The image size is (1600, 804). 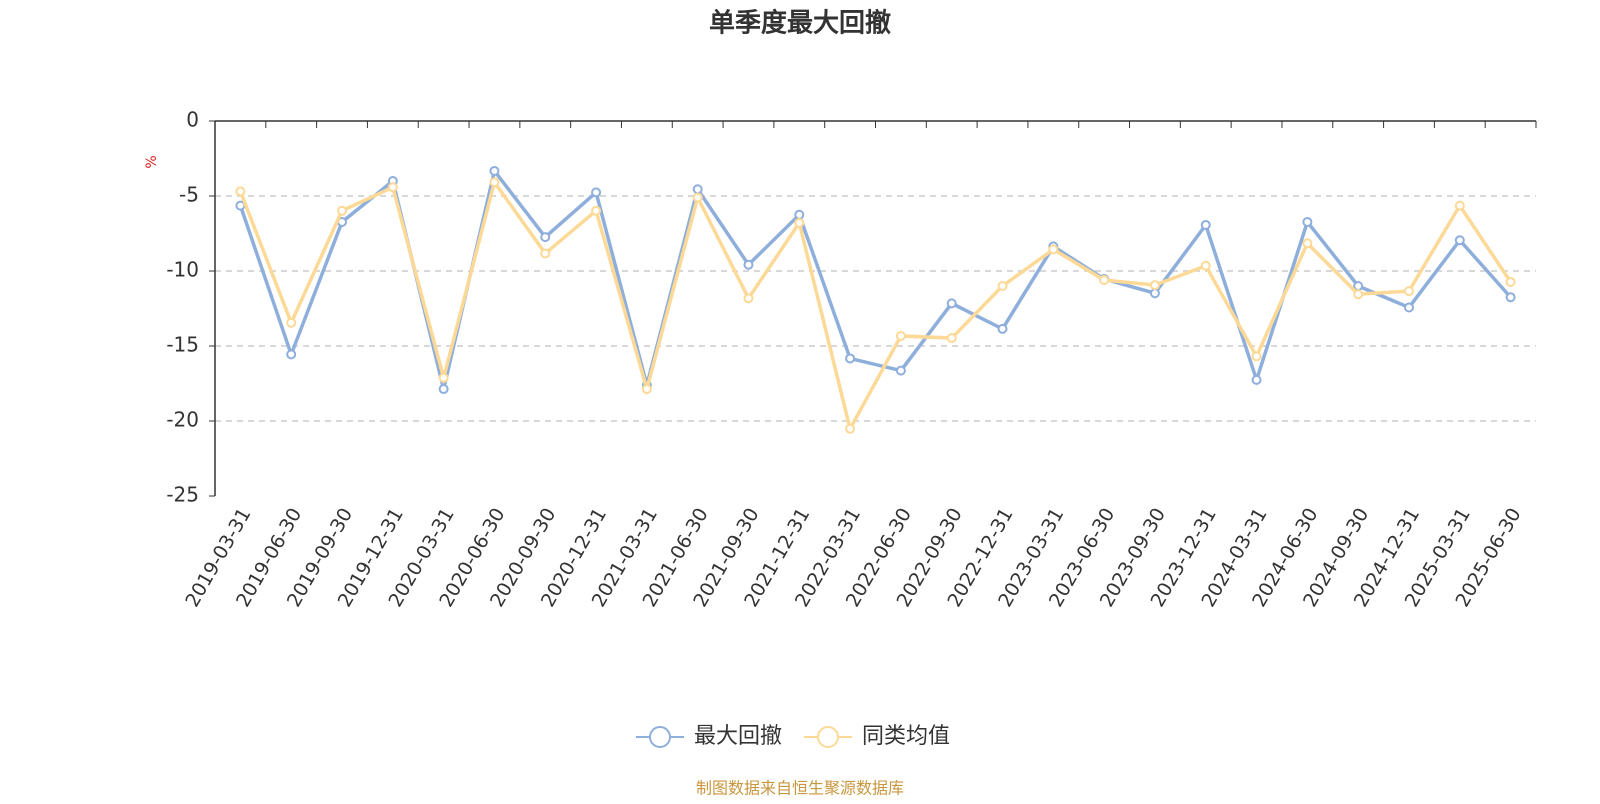 I want to click on y-tick-label: -20, so click(x=182, y=420).